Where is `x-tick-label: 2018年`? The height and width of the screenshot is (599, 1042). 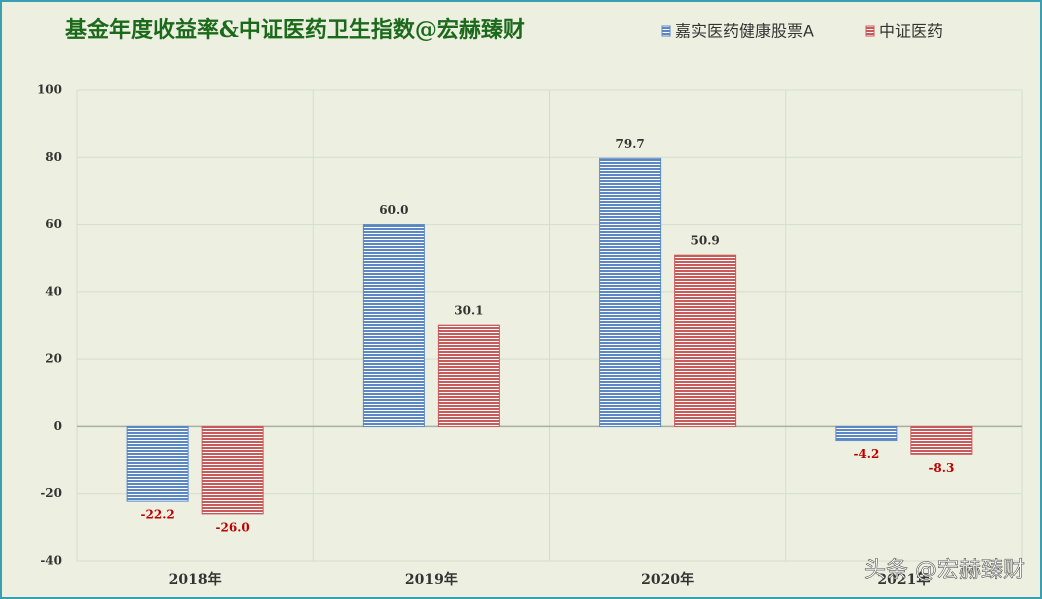
x-tick-label: 2018年 is located at coordinates (195, 579).